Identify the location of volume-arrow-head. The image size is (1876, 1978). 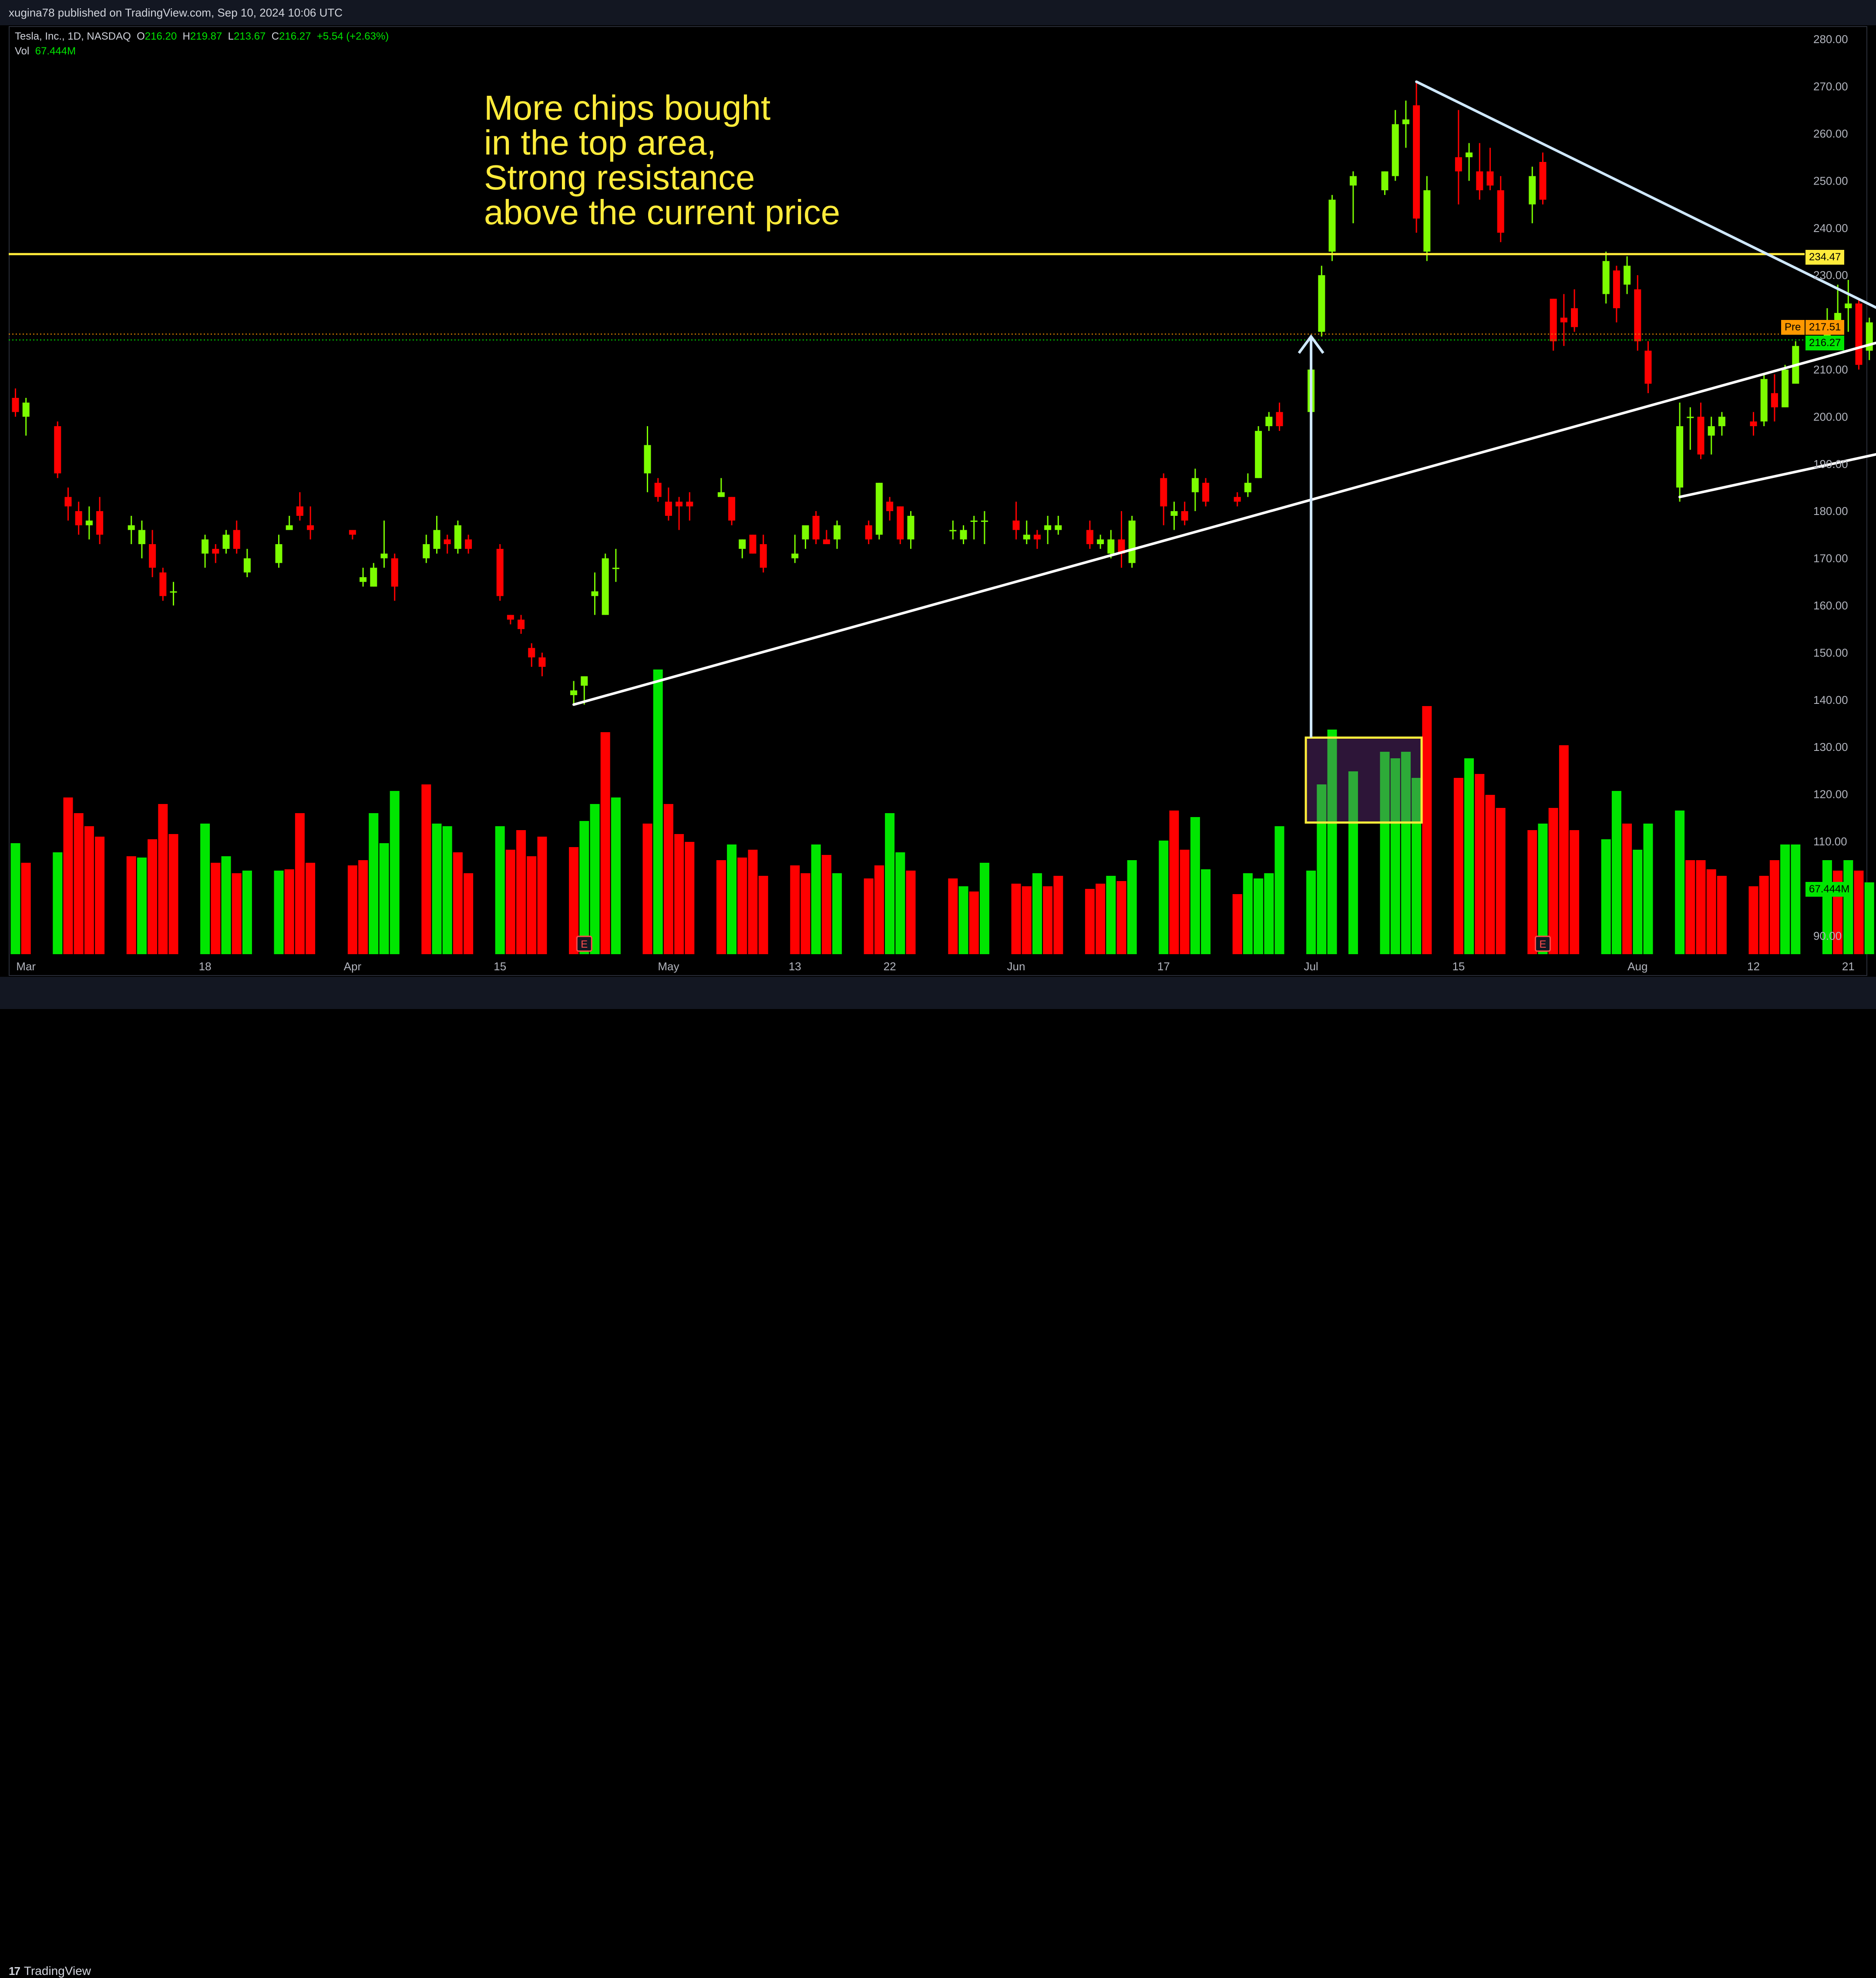
(1311, 344).